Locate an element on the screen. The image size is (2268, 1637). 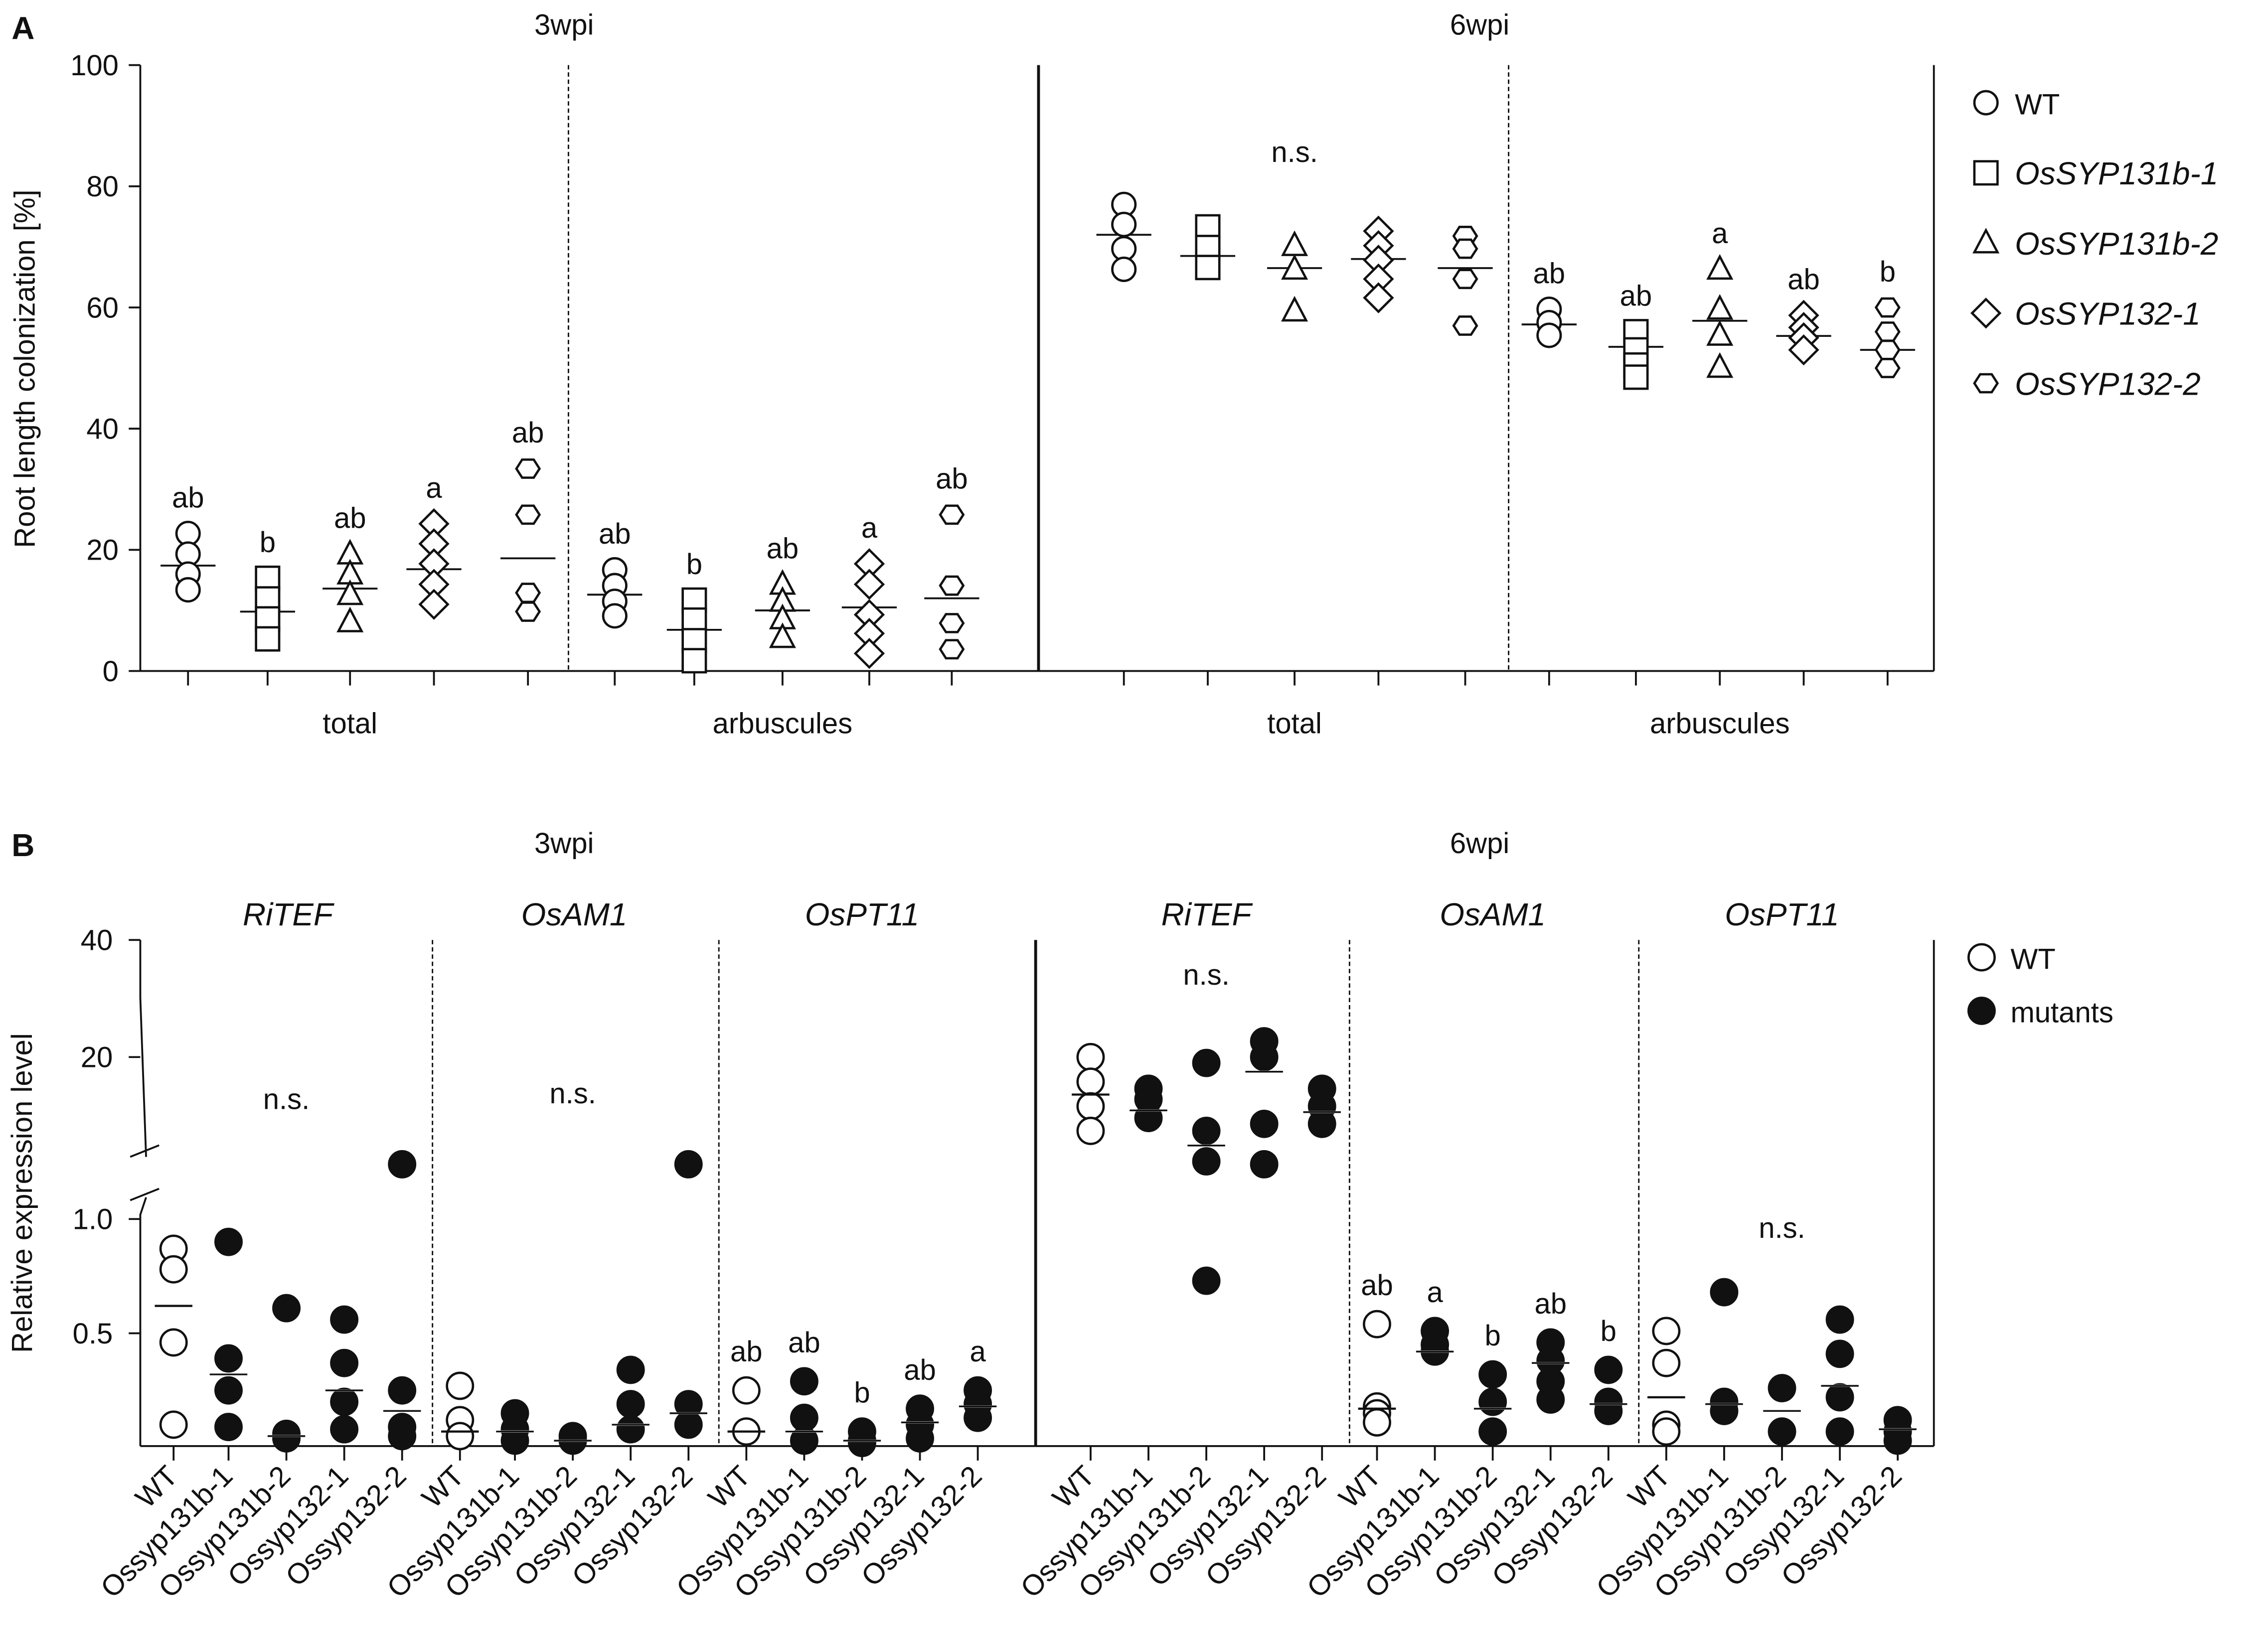
y-tick-label-a: 0 is located at coordinates (111, 671).